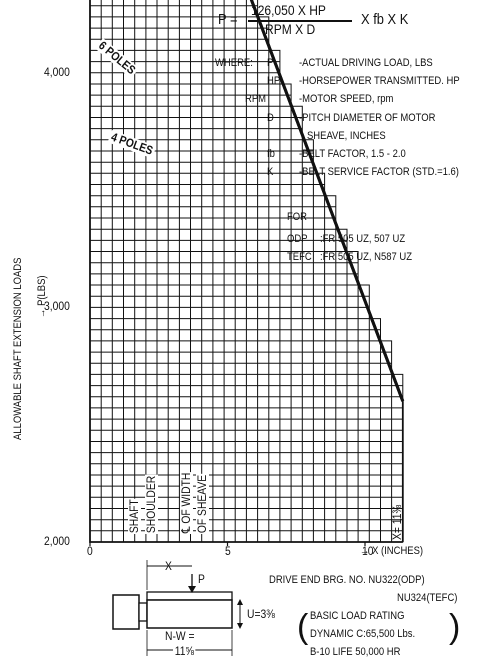 Image resolution: width=479 pixels, height=662 pixels. What do you see at coordinates (297, 217) in the screenshot?
I see `for-heading: FOR` at bounding box center [297, 217].